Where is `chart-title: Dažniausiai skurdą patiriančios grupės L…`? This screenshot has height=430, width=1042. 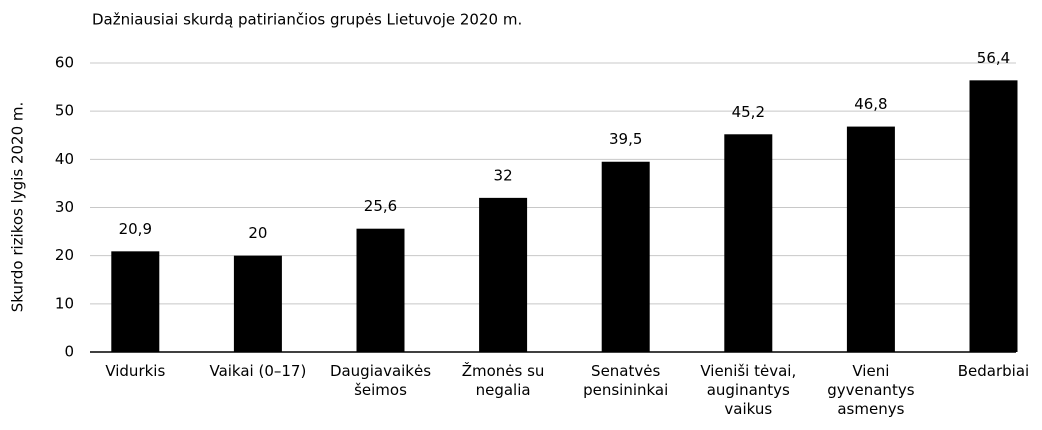
chart-title: Dažniausiai skurdą patiriančios grupės L… is located at coordinates (307, 20).